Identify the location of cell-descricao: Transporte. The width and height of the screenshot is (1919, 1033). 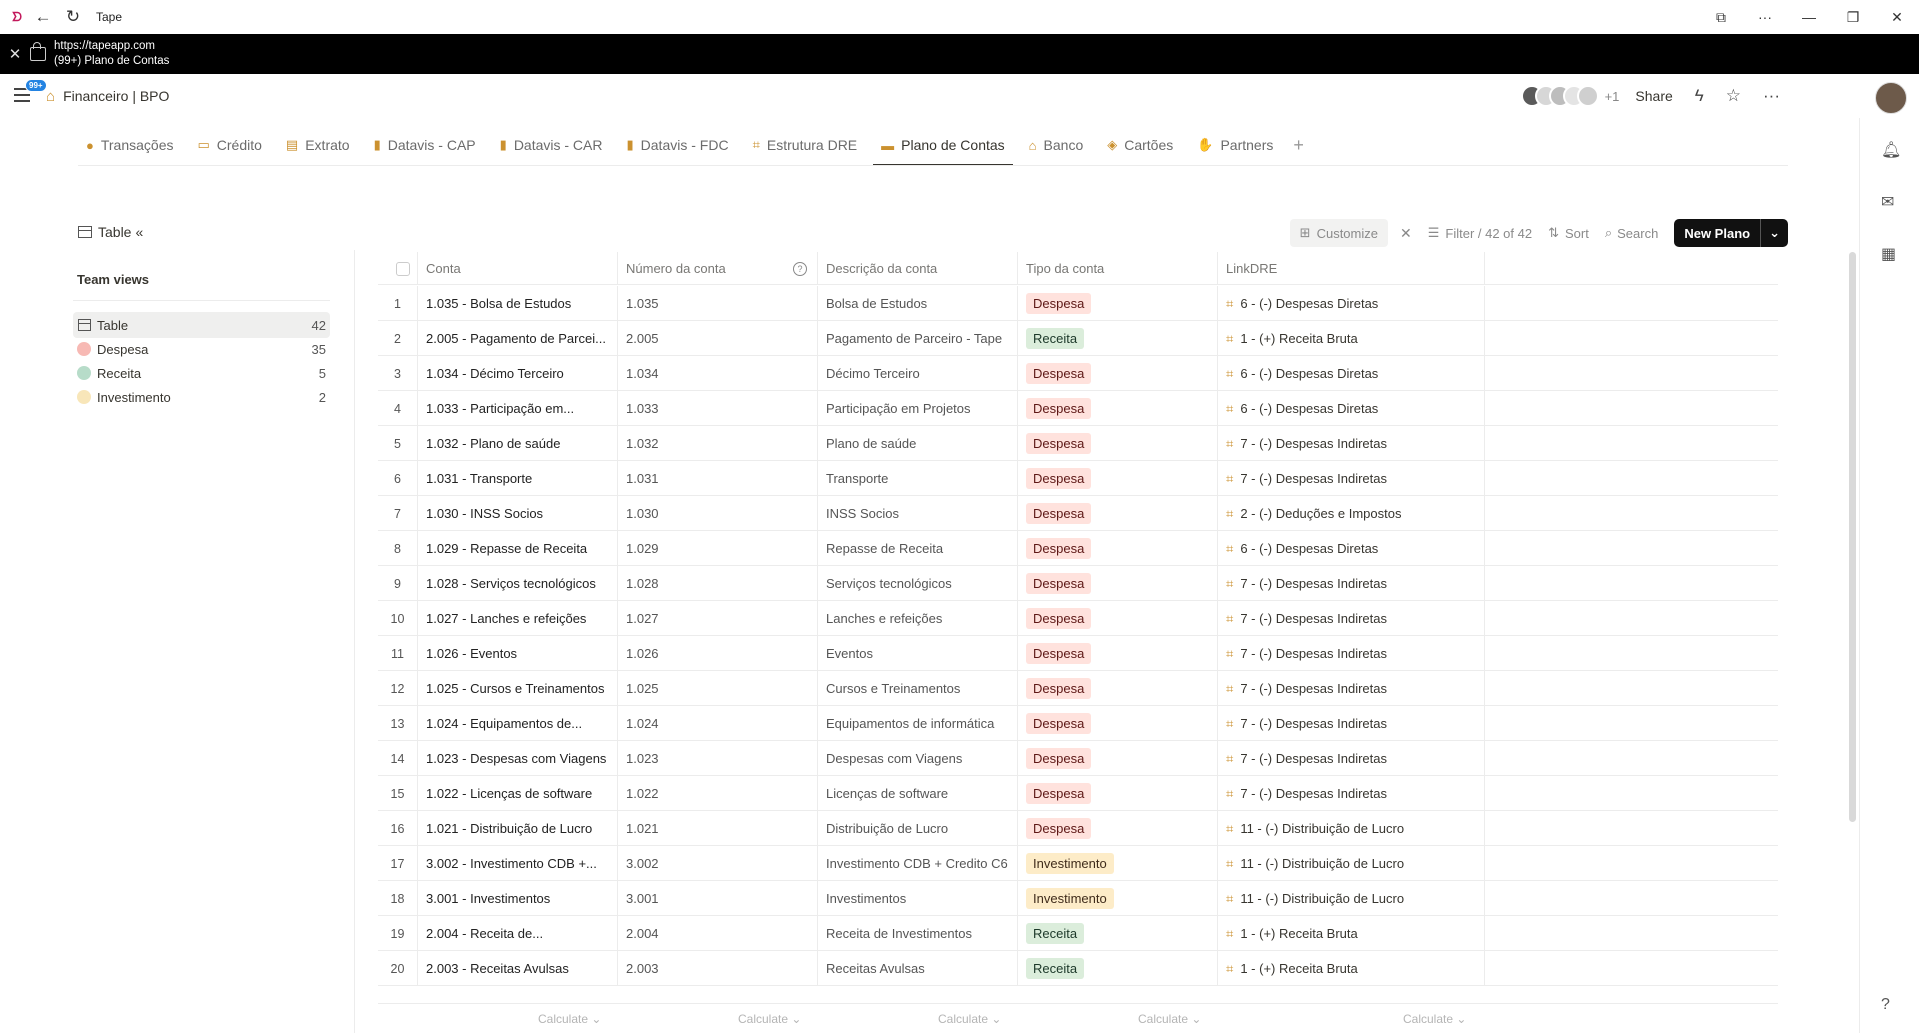
(918, 478).